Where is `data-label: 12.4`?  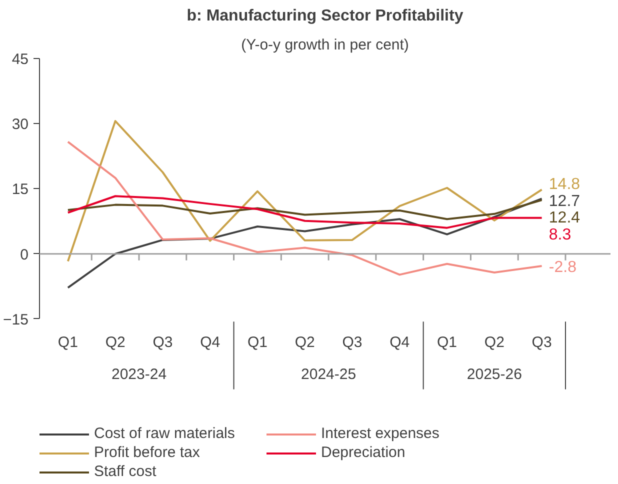 data-label: 12.4 is located at coordinates (564, 218).